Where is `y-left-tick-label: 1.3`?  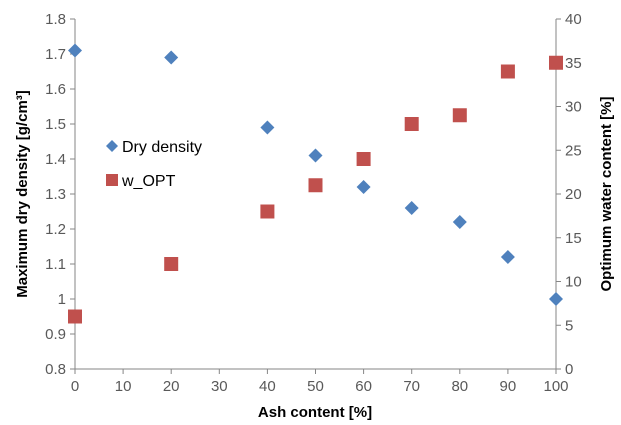
y-left-tick-label: 1.3 is located at coordinates (55, 194).